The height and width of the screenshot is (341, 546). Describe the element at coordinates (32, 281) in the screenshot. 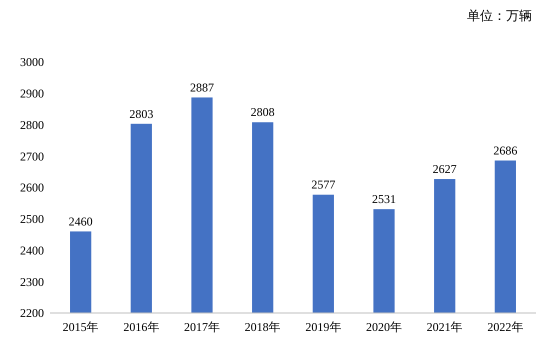

I see `y-tick-label: 2300` at that location.